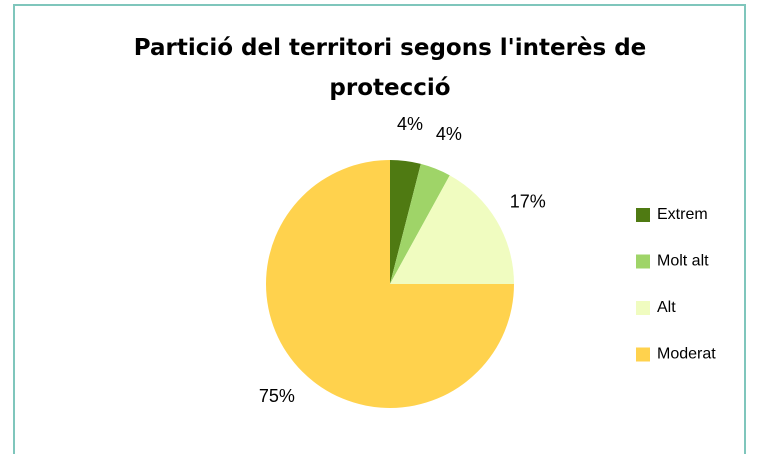  Describe the element at coordinates (686, 354) in the screenshot. I see `legend-label: Moderat` at that location.